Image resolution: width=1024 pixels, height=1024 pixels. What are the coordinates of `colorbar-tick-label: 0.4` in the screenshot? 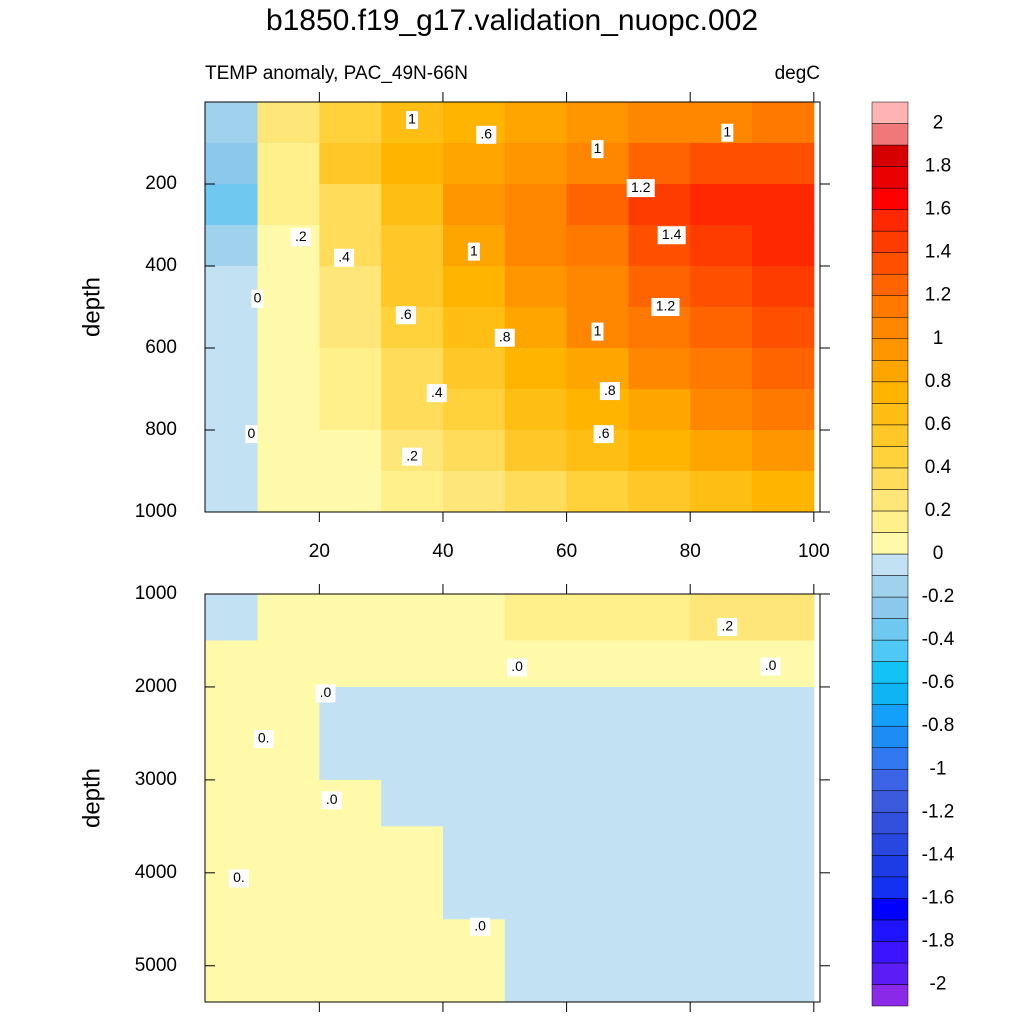 It's located at (938, 467).